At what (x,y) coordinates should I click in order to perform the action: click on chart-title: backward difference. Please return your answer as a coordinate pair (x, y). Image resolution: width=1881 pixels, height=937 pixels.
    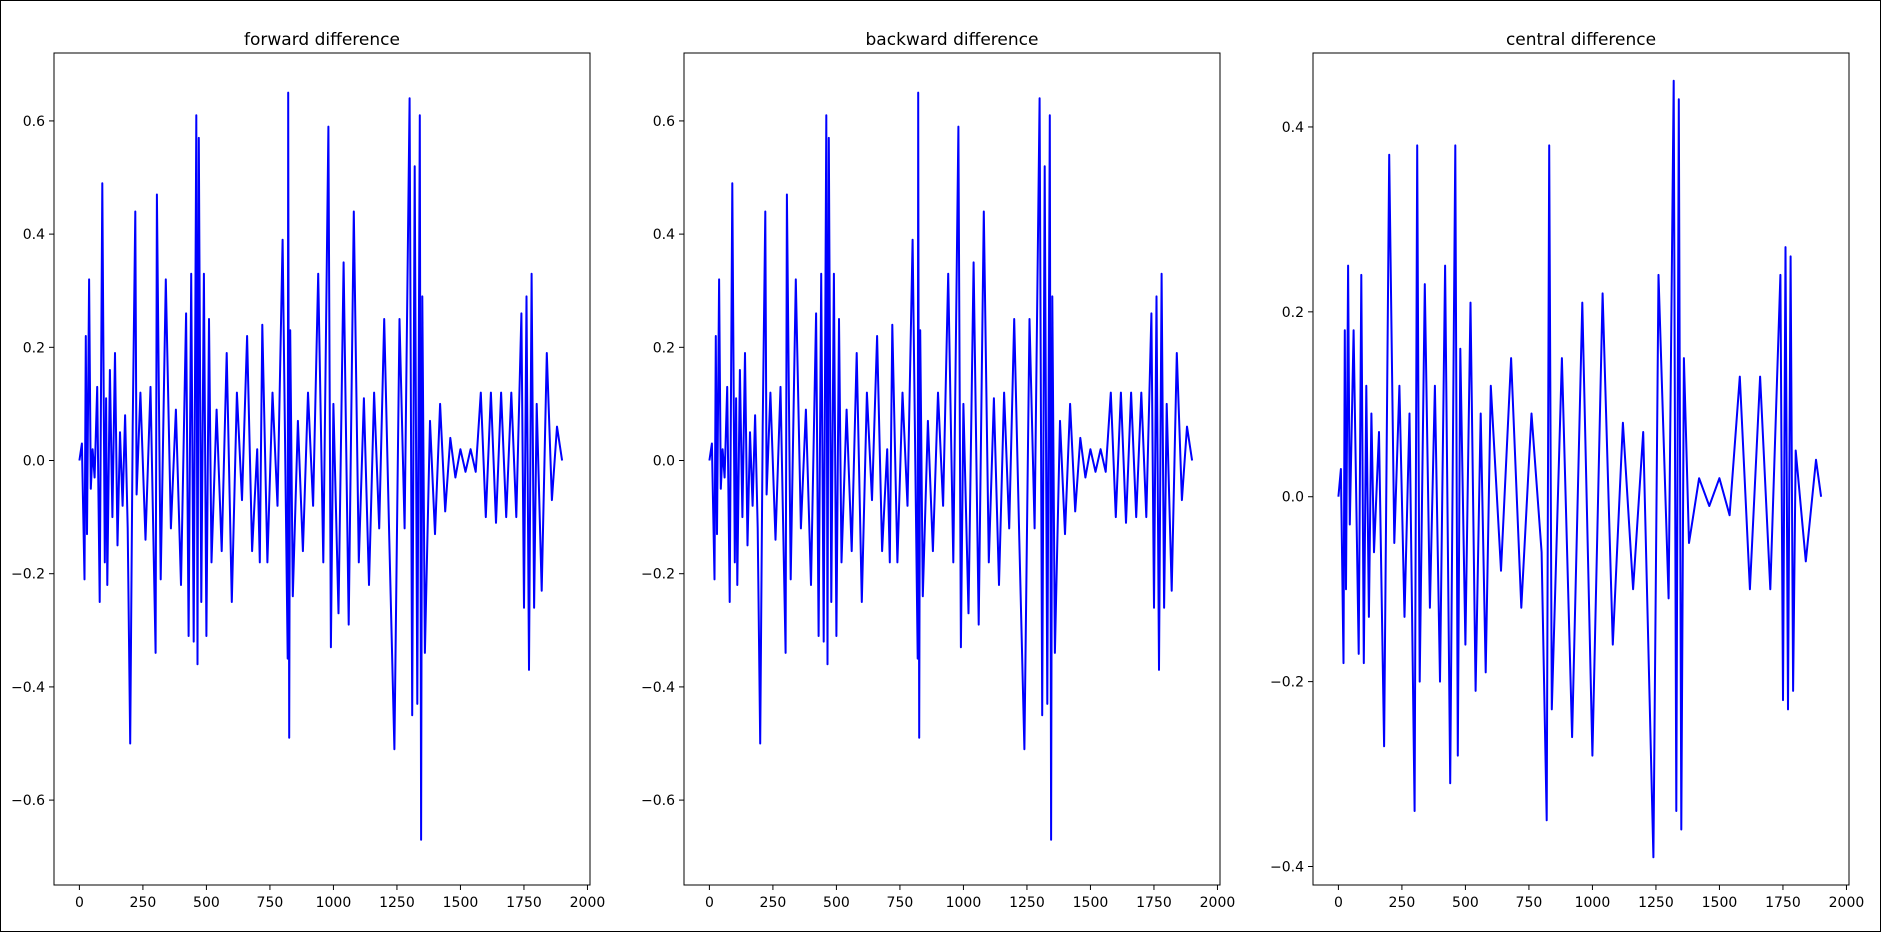
    Looking at the image, I should click on (952, 40).